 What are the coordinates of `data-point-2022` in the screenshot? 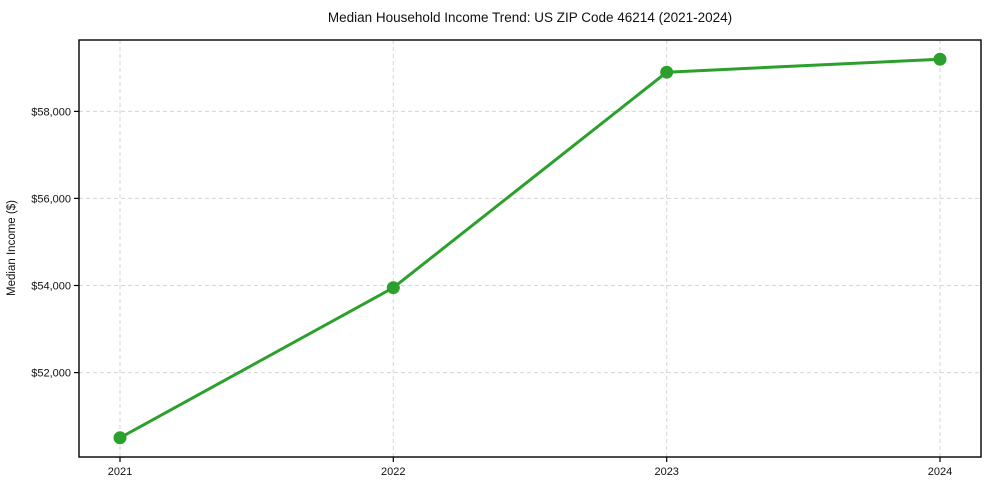 It's located at (393, 288).